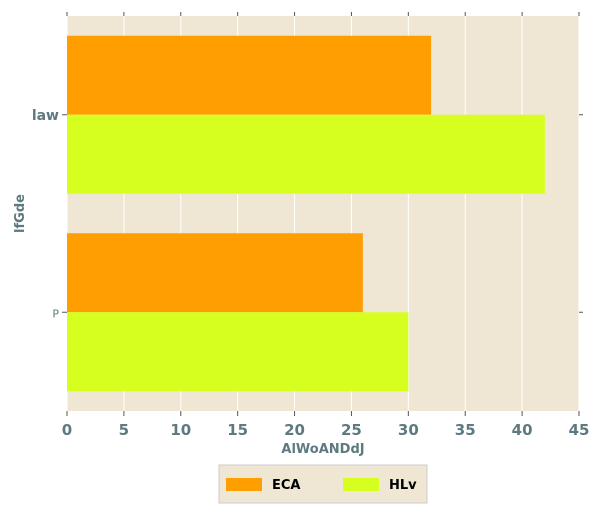 This screenshot has height=525, width=600. What do you see at coordinates (249, 75) in the screenshot?
I see `bar-eca-law` at bounding box center [249, 75].